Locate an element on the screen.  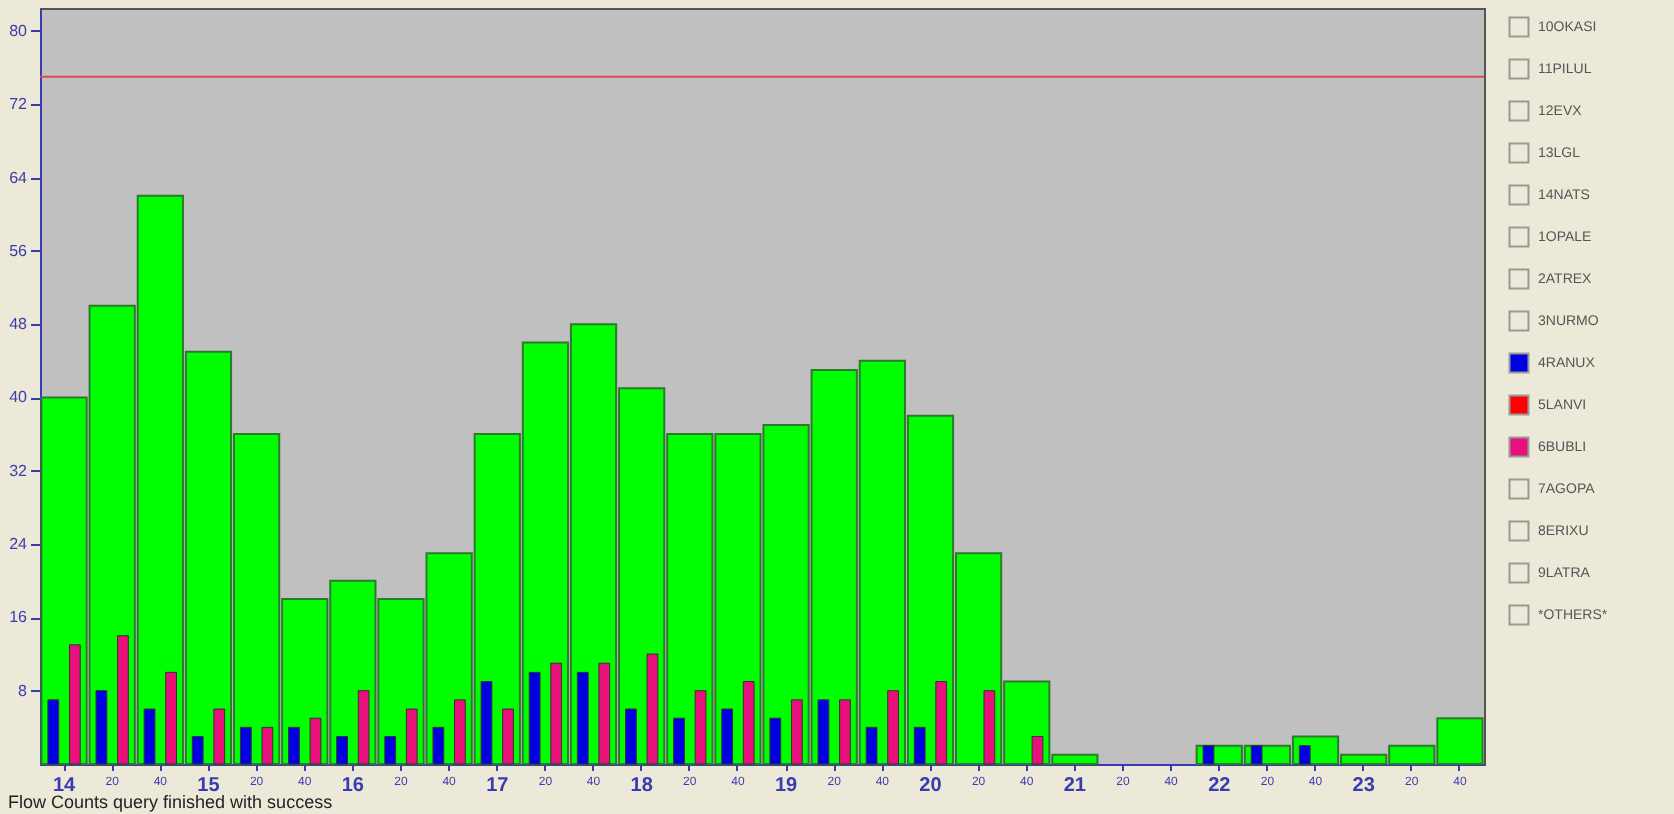
y-tick-label: 16 is located at coordinates (19, 617).